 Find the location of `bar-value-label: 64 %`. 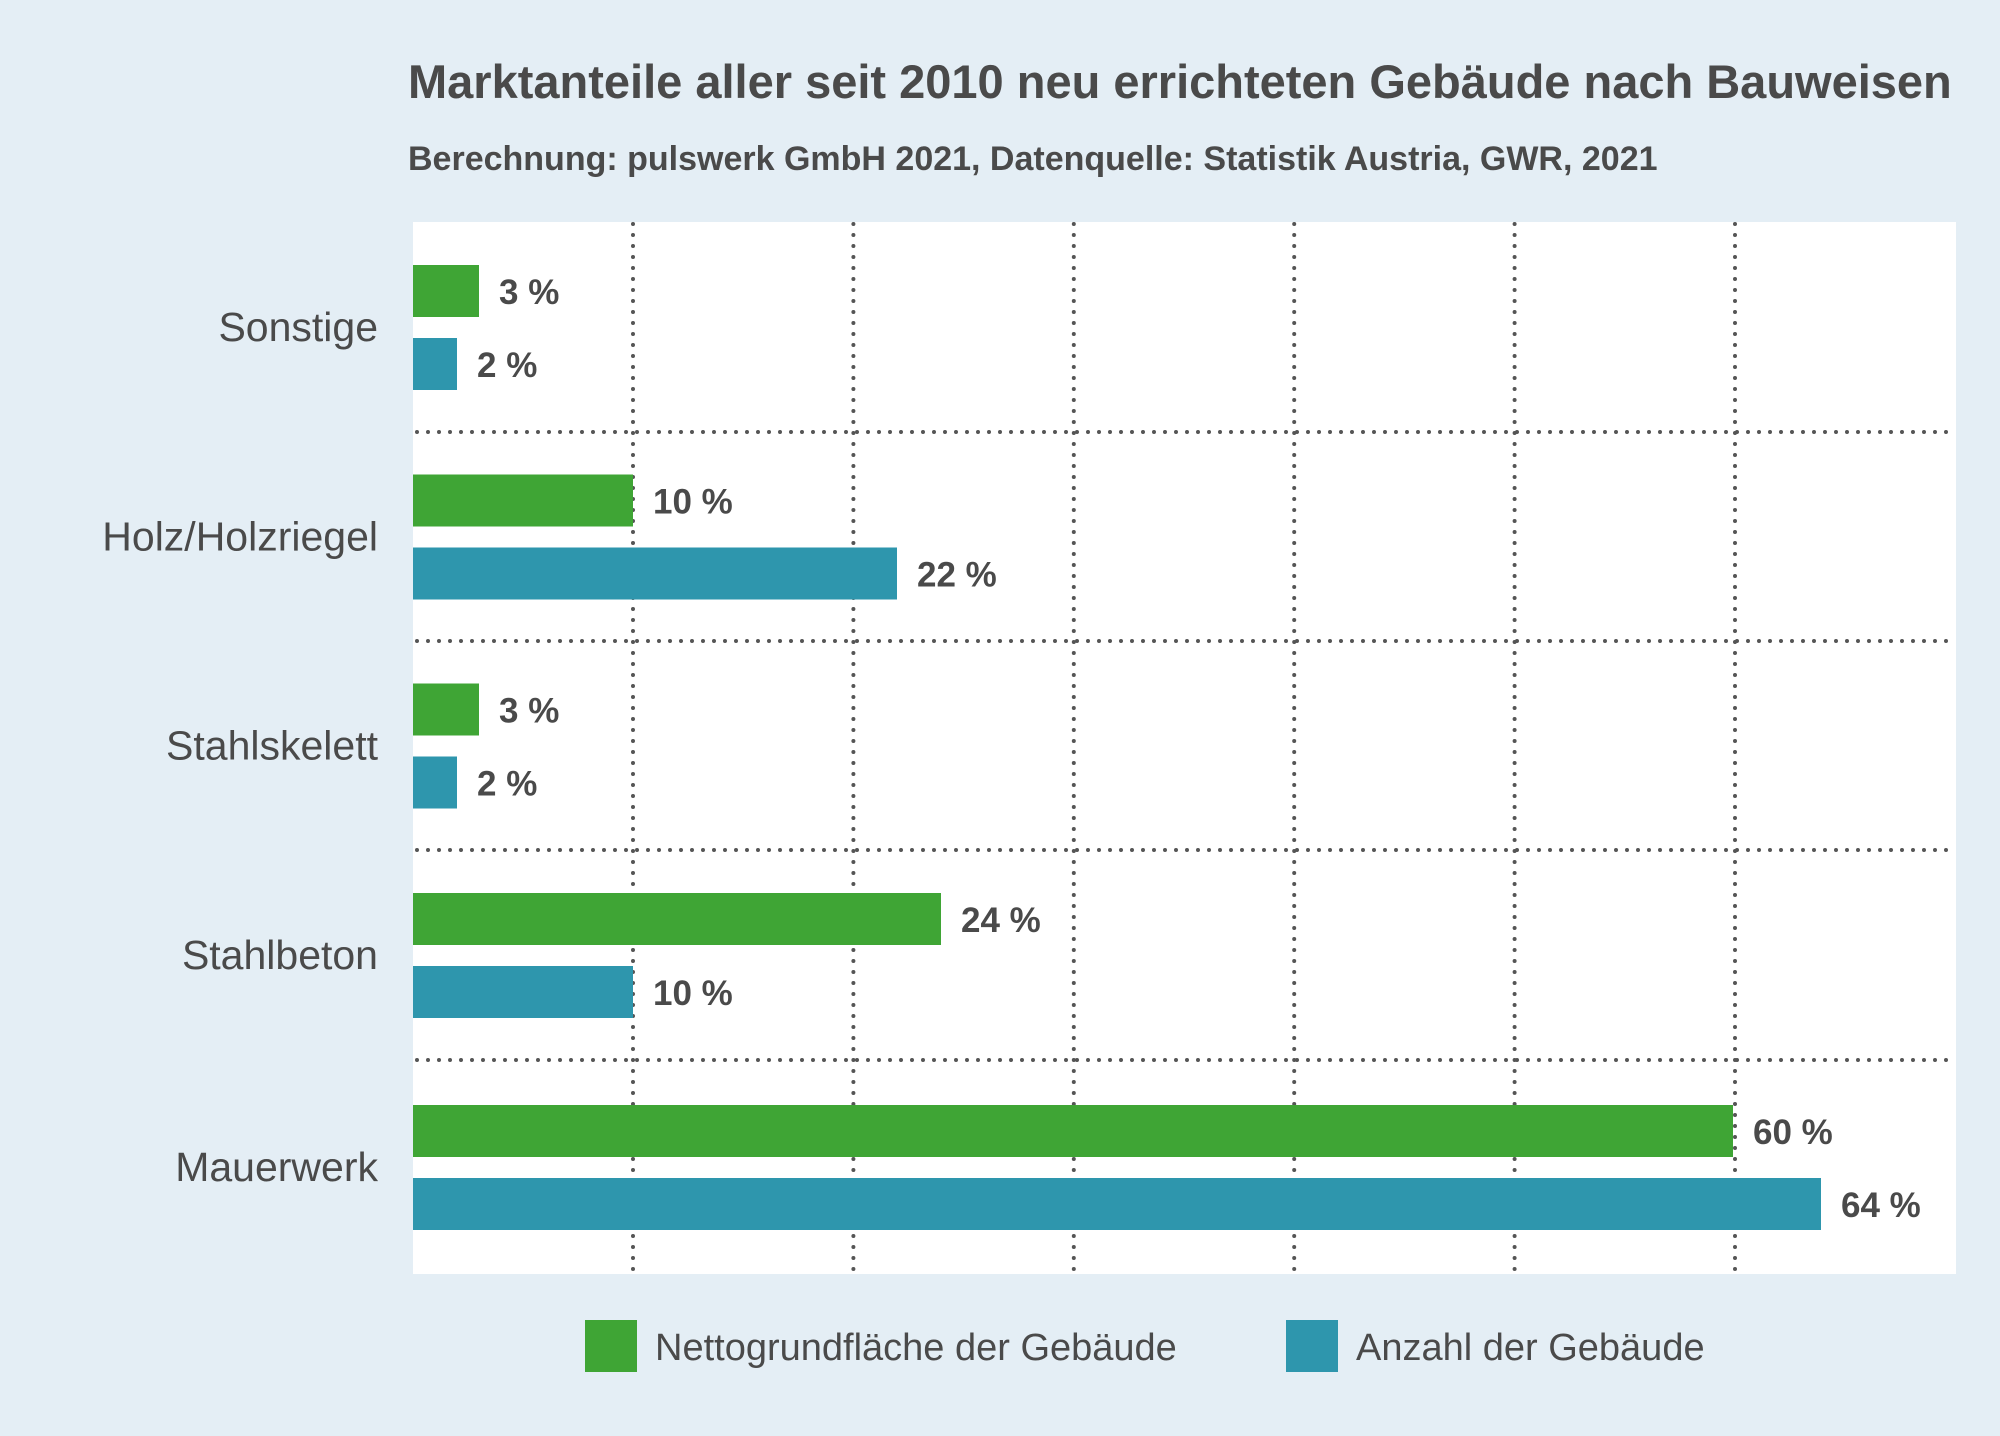

bar-value-label: 64 % is located at coordinates (1881, 1205).